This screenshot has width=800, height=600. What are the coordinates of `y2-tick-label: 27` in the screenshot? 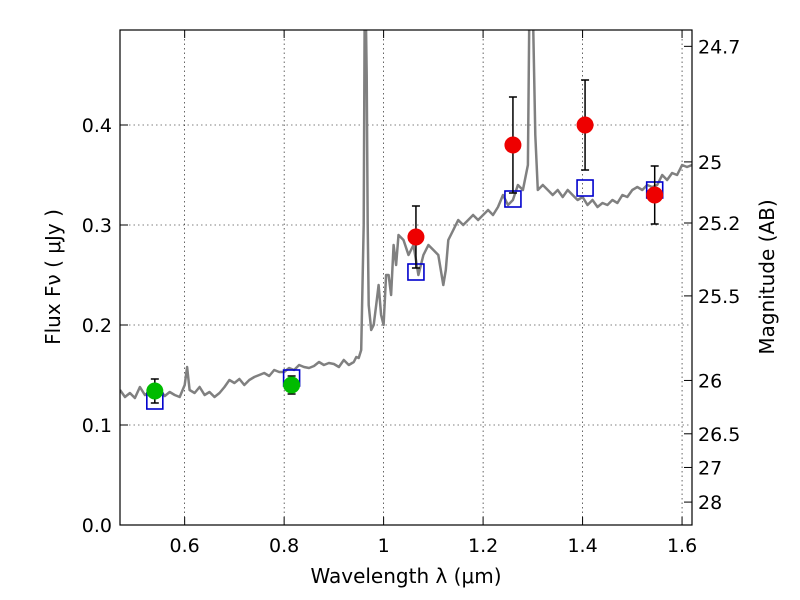 It's located at (710, 468).